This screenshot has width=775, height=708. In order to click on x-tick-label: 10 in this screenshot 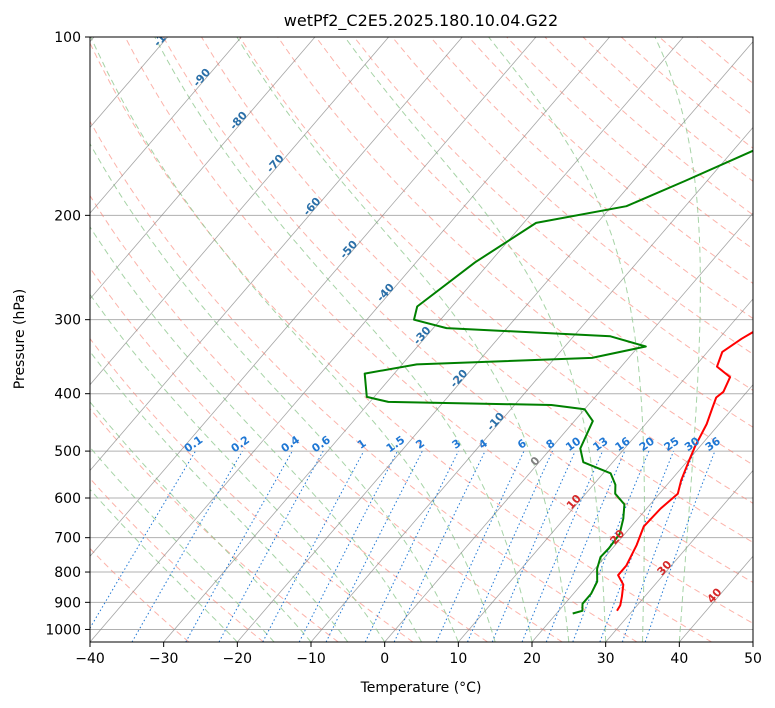, I will do `click(458, 659)`.